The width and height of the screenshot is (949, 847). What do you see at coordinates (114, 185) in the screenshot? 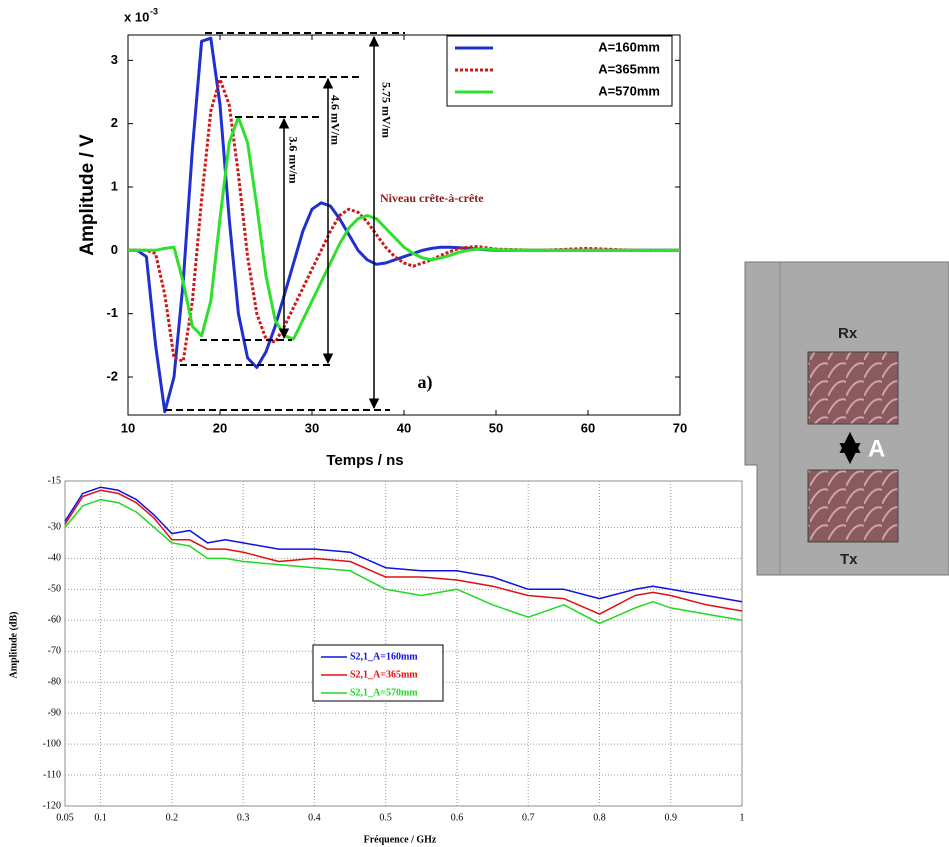
I see `y-tick-label: 1` at bounding box center [114, 185].